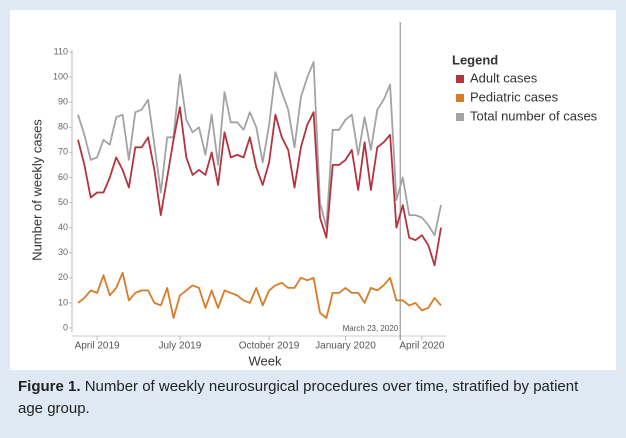 The width and height of the screenshot is (626, 438). I want to click on y-tick-label: 0, so click(65, 327).